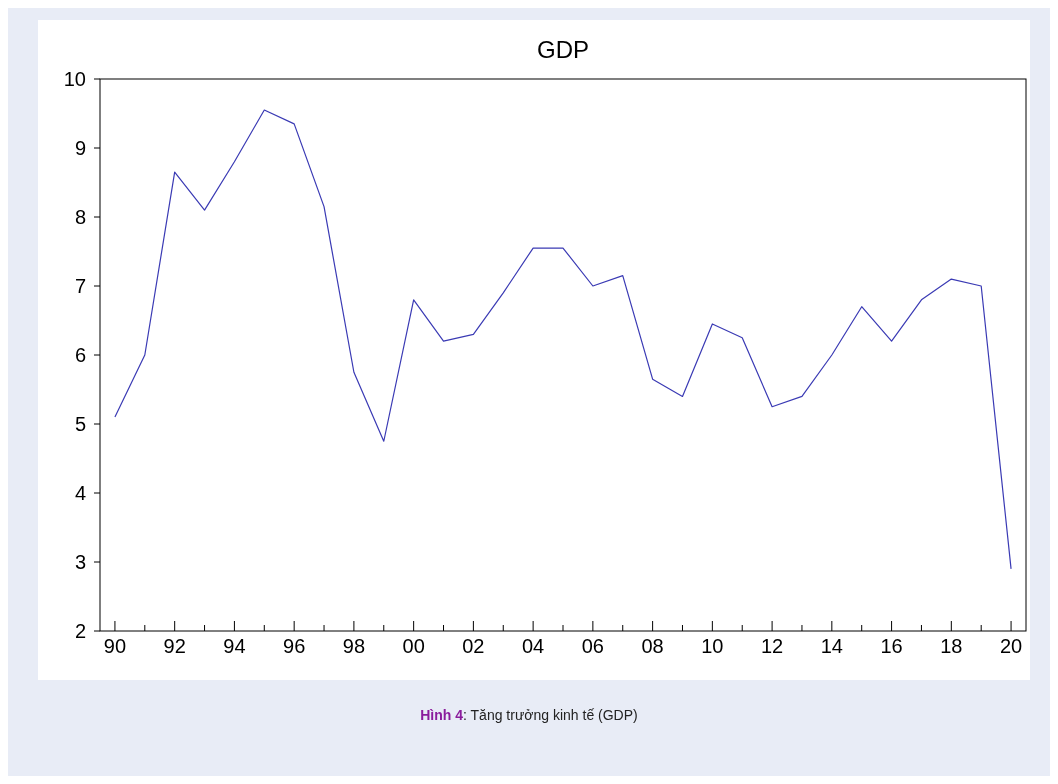  I want to click on chart-title: GDP, so click(563, 49).